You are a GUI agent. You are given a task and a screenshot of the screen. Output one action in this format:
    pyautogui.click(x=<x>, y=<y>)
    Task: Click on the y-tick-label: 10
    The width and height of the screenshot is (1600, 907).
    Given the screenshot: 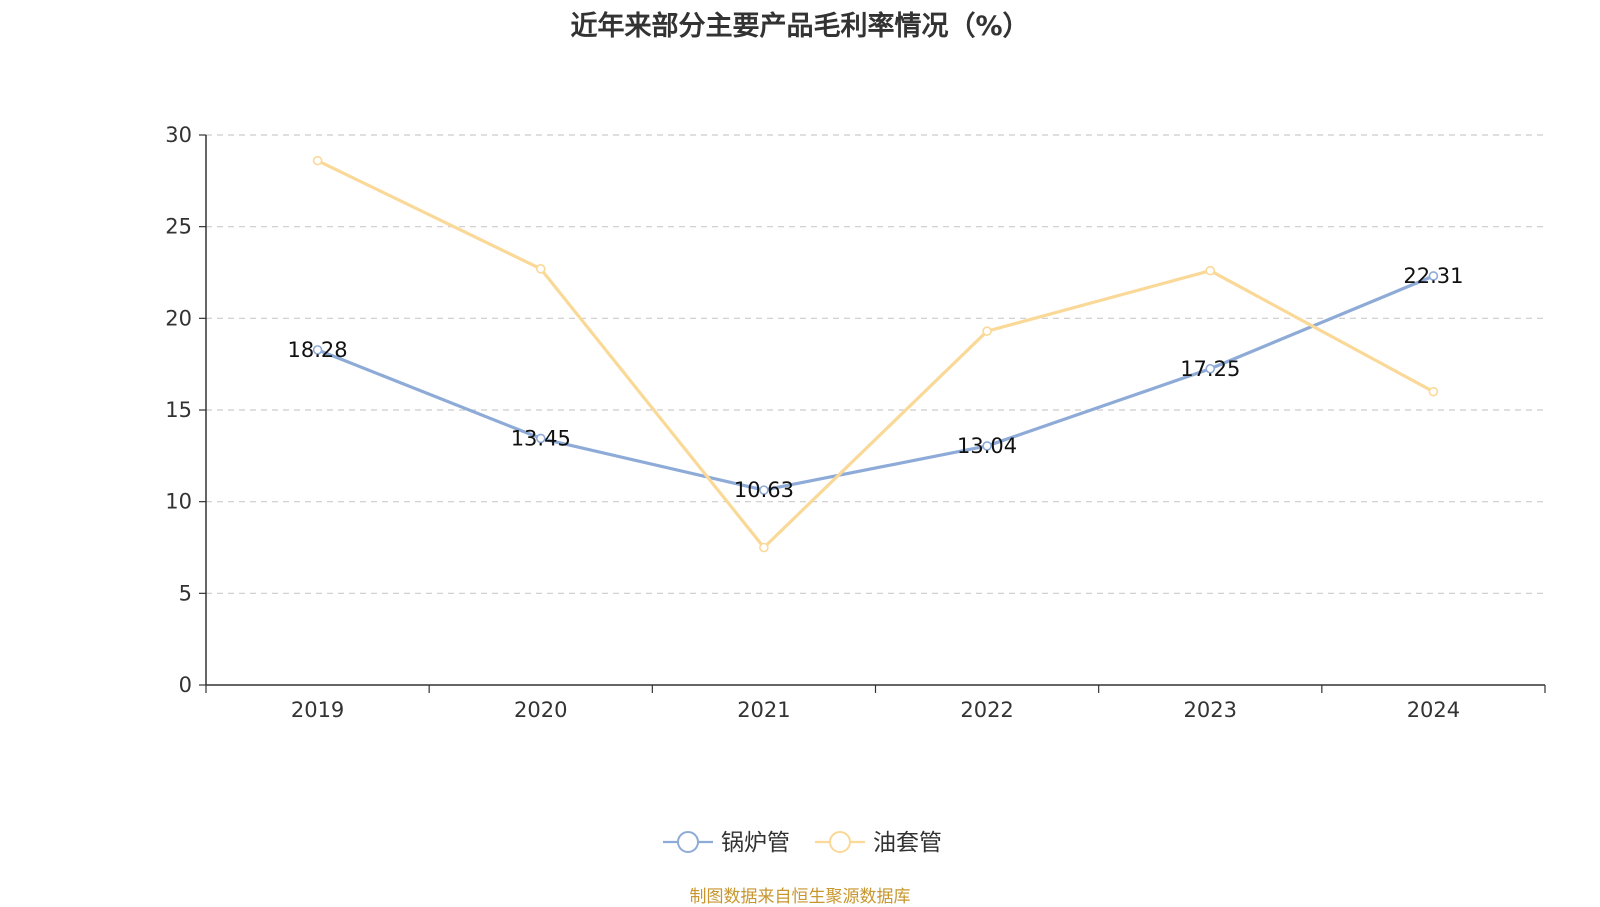 What is the action you would take?
    pyautogui.click(x=178, y=502)
    